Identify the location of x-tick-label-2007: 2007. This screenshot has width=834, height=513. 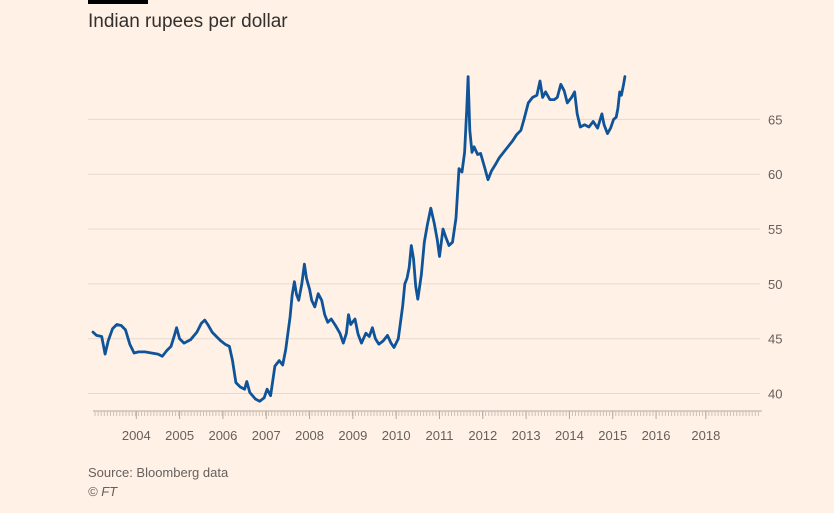
(266, 435).